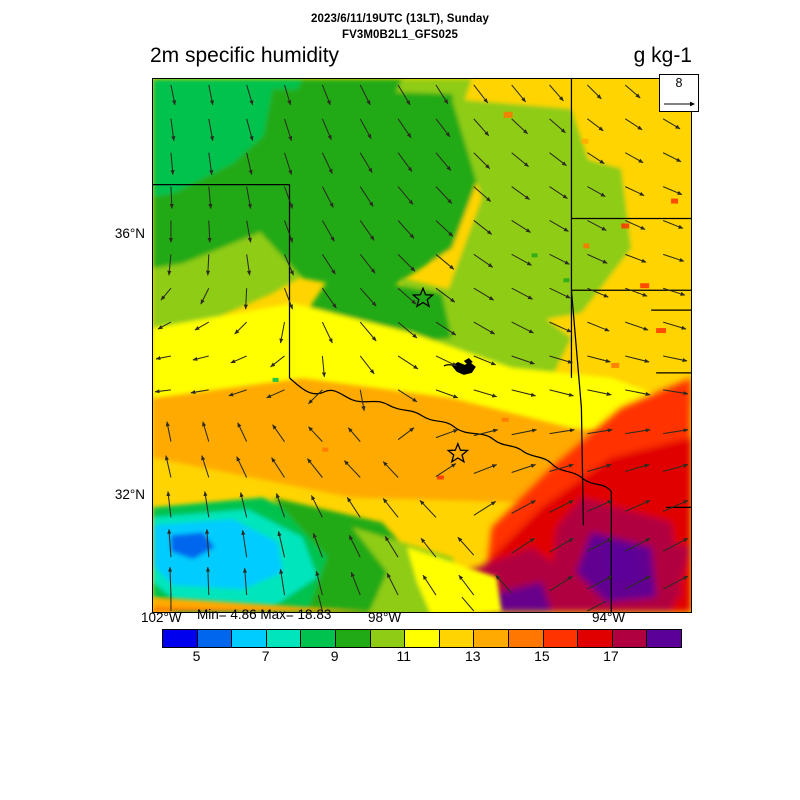 This screenshot has height=800, width=800. Describe the element at coordinates (609, 617) in the screenshot. I see `lon-label-94w: 94°W` at that location.